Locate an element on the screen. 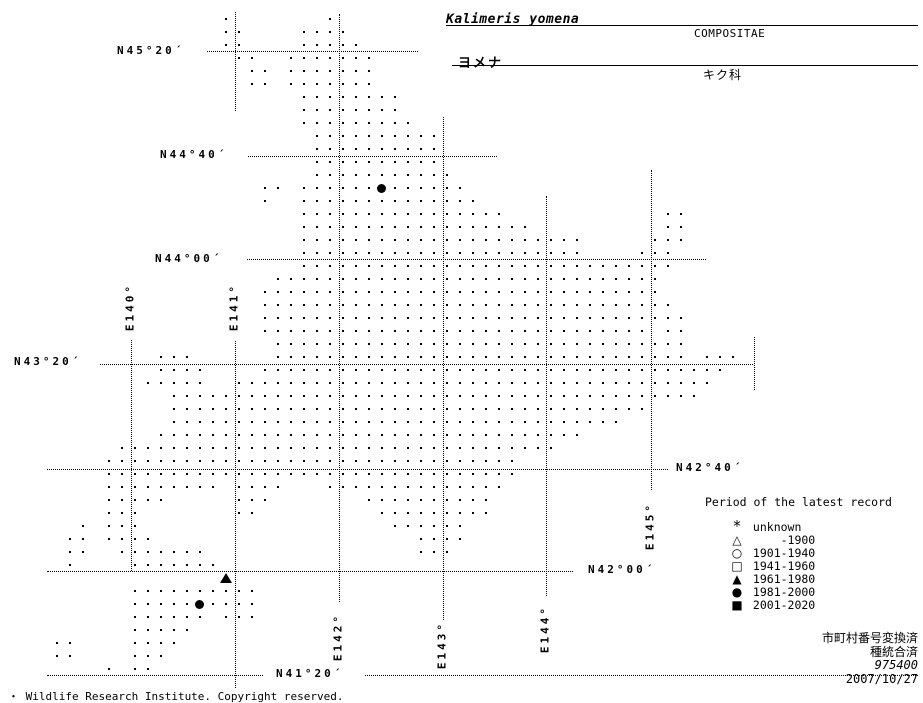  legend-title: Period of the latest record is located at coordinates (798, 502).